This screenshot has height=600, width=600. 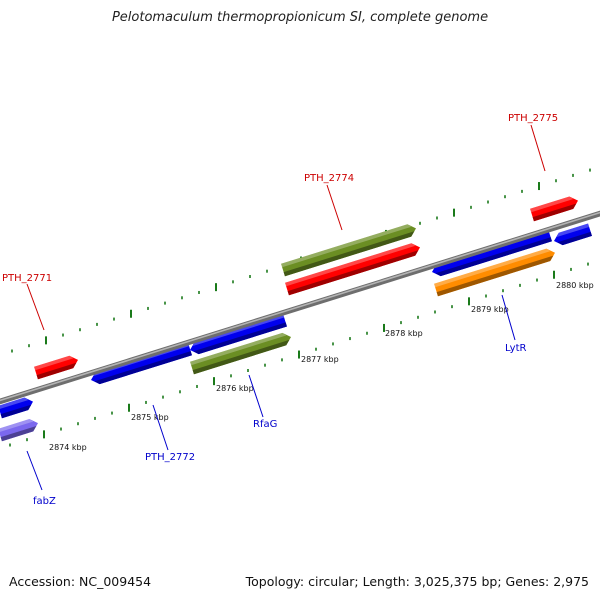 What do you see at coordinates (141, 363) in the screenshot?
I see `gene-pth2772` at bounding box center [141, 363].